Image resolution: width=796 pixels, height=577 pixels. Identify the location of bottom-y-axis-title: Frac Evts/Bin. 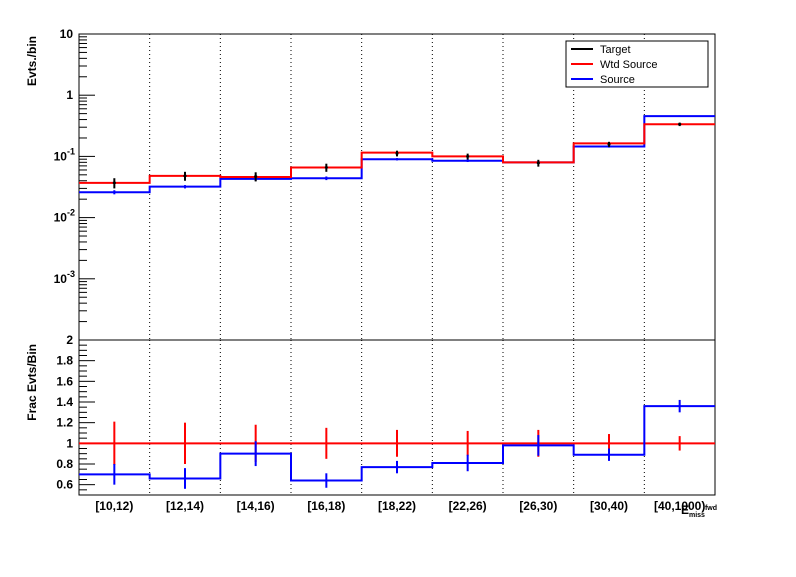
(32, 382).